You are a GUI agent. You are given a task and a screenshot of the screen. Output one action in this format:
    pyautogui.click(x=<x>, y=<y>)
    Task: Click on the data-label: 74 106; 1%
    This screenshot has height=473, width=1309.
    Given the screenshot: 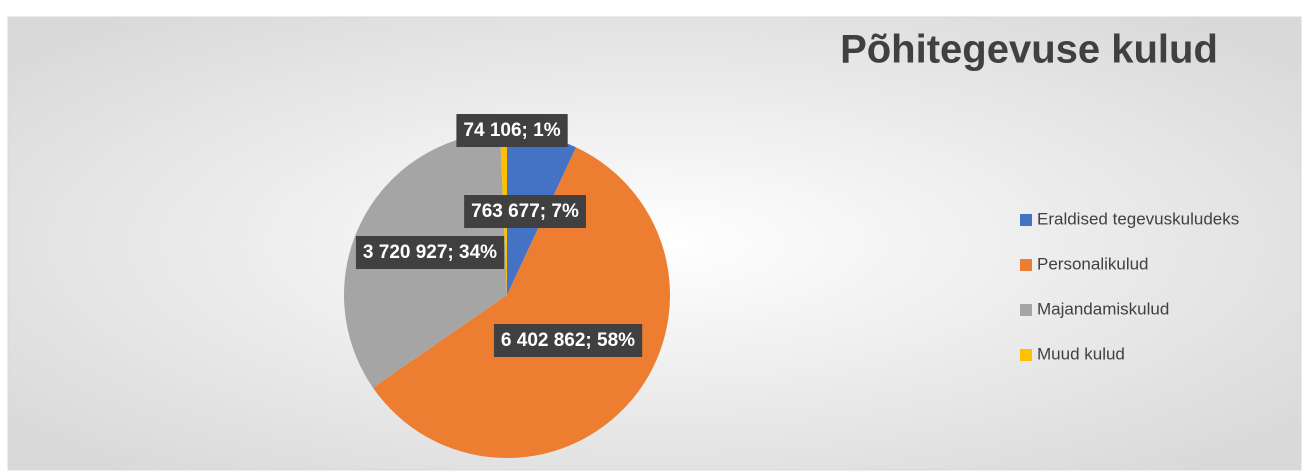 What is the action you would take?
    pyautogui.click(x=511, y=130)
    